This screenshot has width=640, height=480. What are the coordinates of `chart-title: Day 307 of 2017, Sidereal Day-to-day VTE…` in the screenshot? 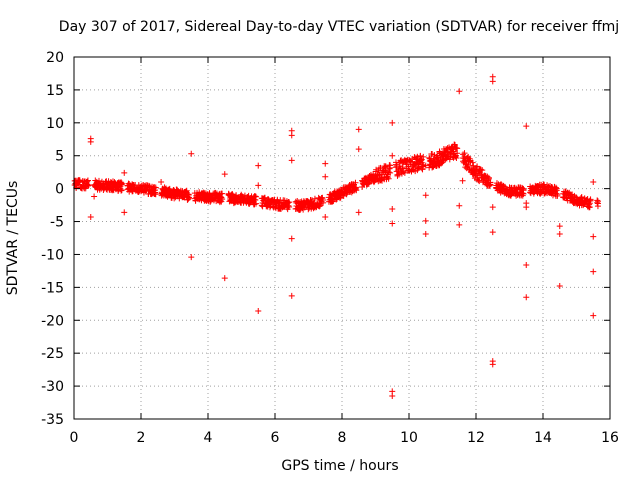 It's located at (339, 27).